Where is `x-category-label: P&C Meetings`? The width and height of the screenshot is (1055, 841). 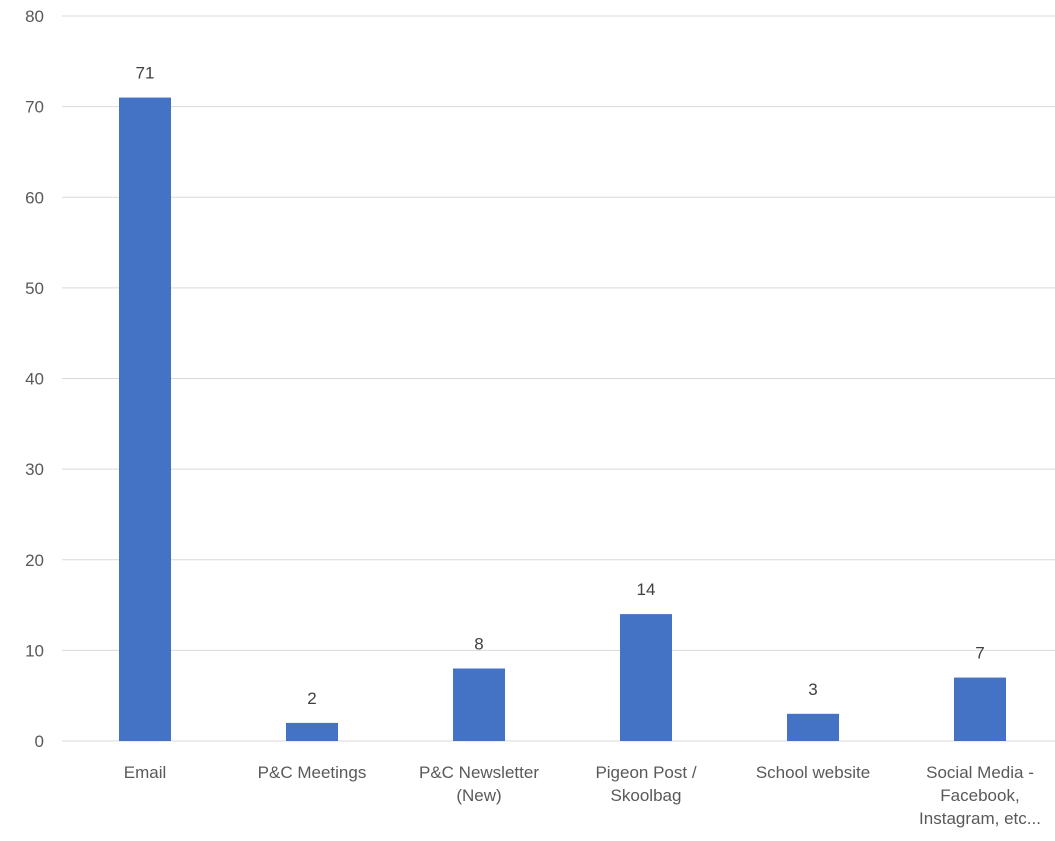 x-category-label: P&C Meetings is located at coordinates (312, 772).